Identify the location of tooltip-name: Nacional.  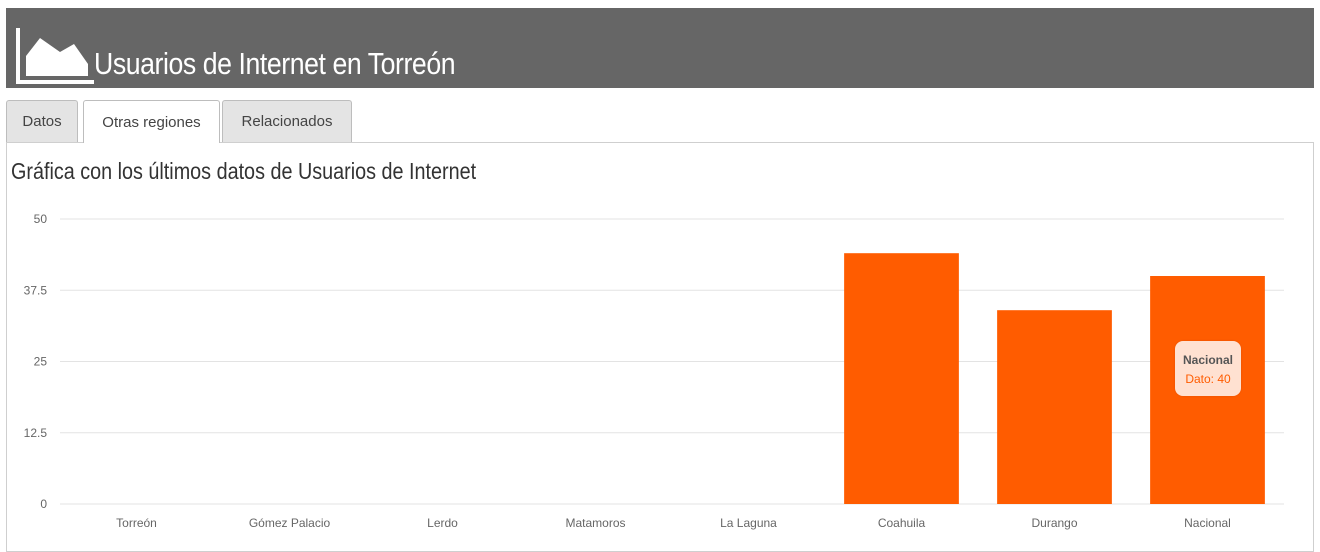
(1207, 360).